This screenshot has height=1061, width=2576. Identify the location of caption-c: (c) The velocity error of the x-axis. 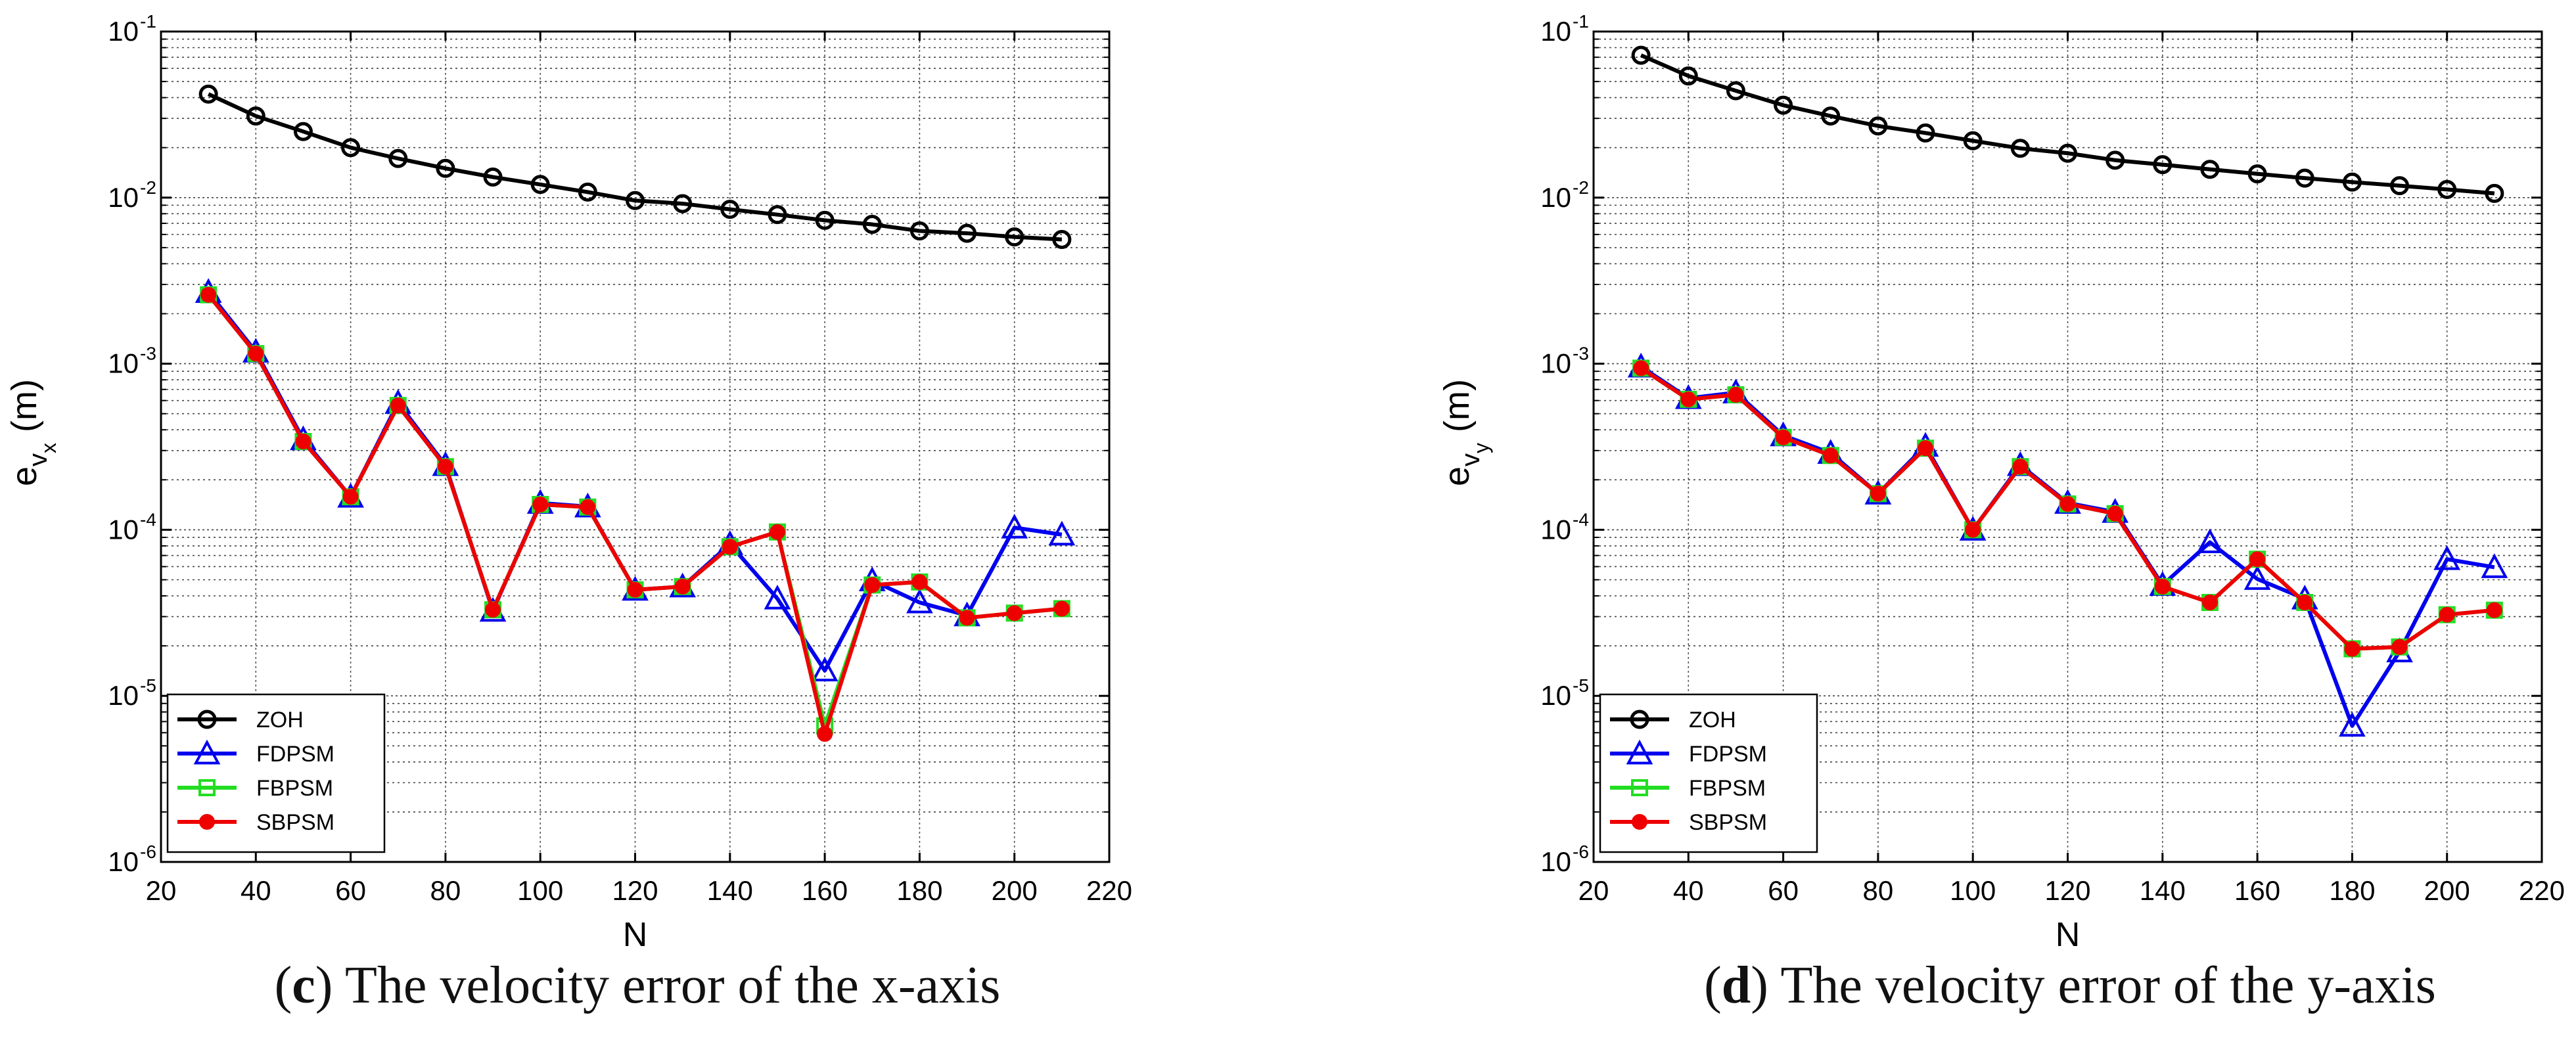
(637, 985).